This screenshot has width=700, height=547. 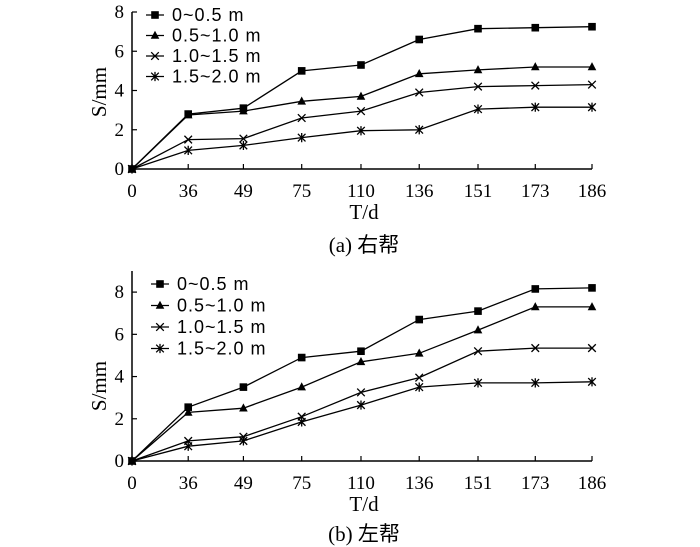 I want to click on y-tick-label: 2, so click(x=120, y=130).